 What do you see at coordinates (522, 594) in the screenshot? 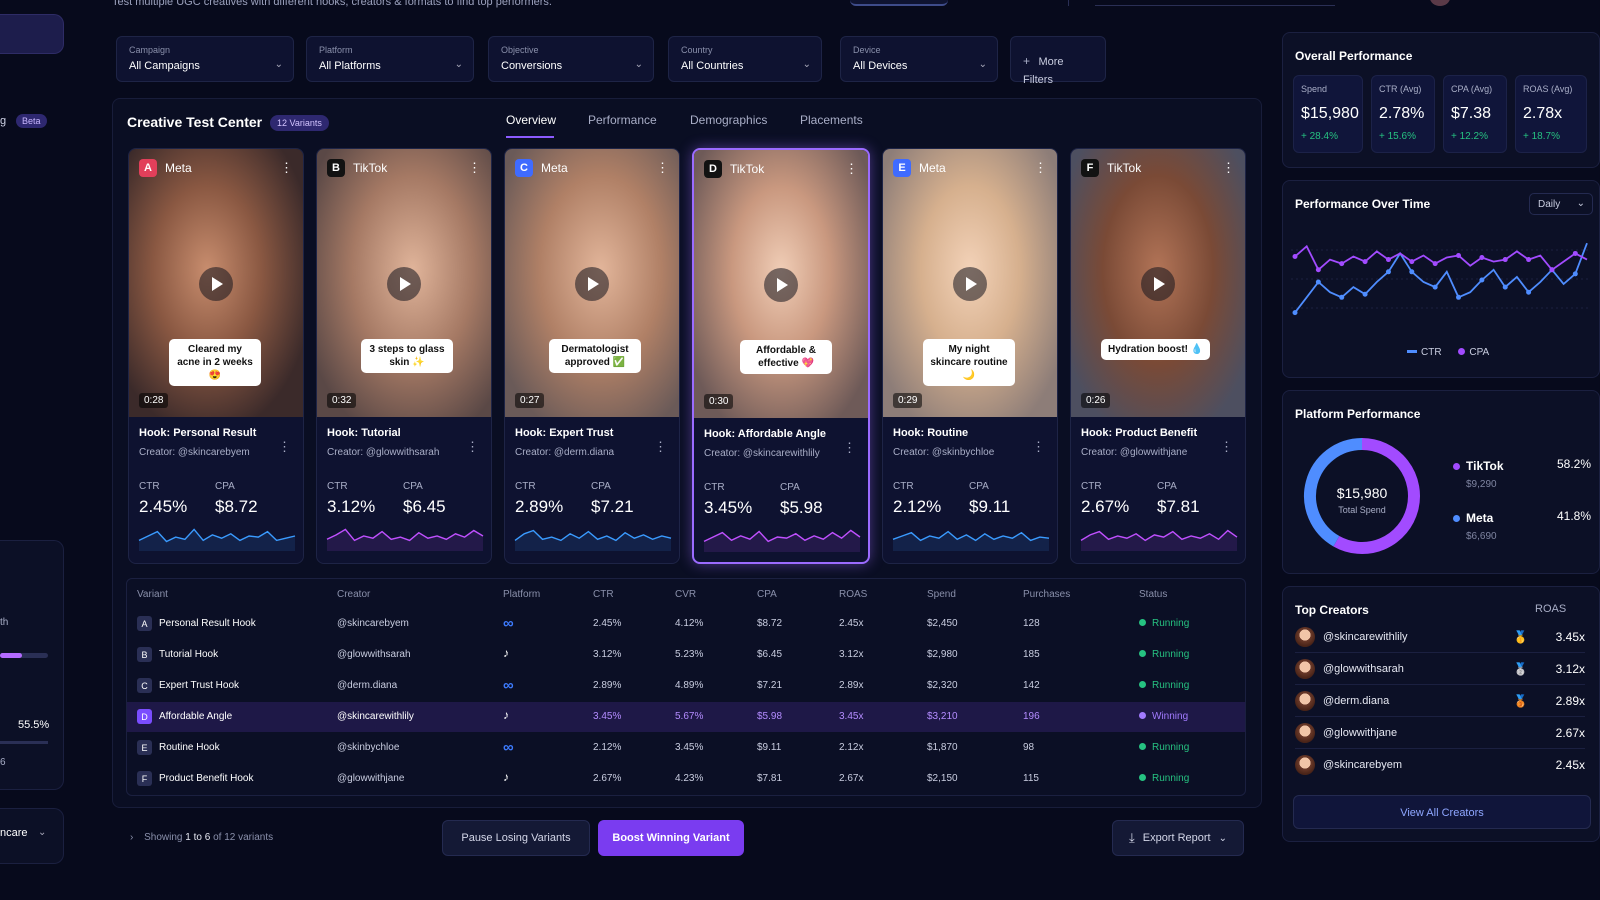
I see `col-header-platform: Platform` at bounding box center [522, 594].